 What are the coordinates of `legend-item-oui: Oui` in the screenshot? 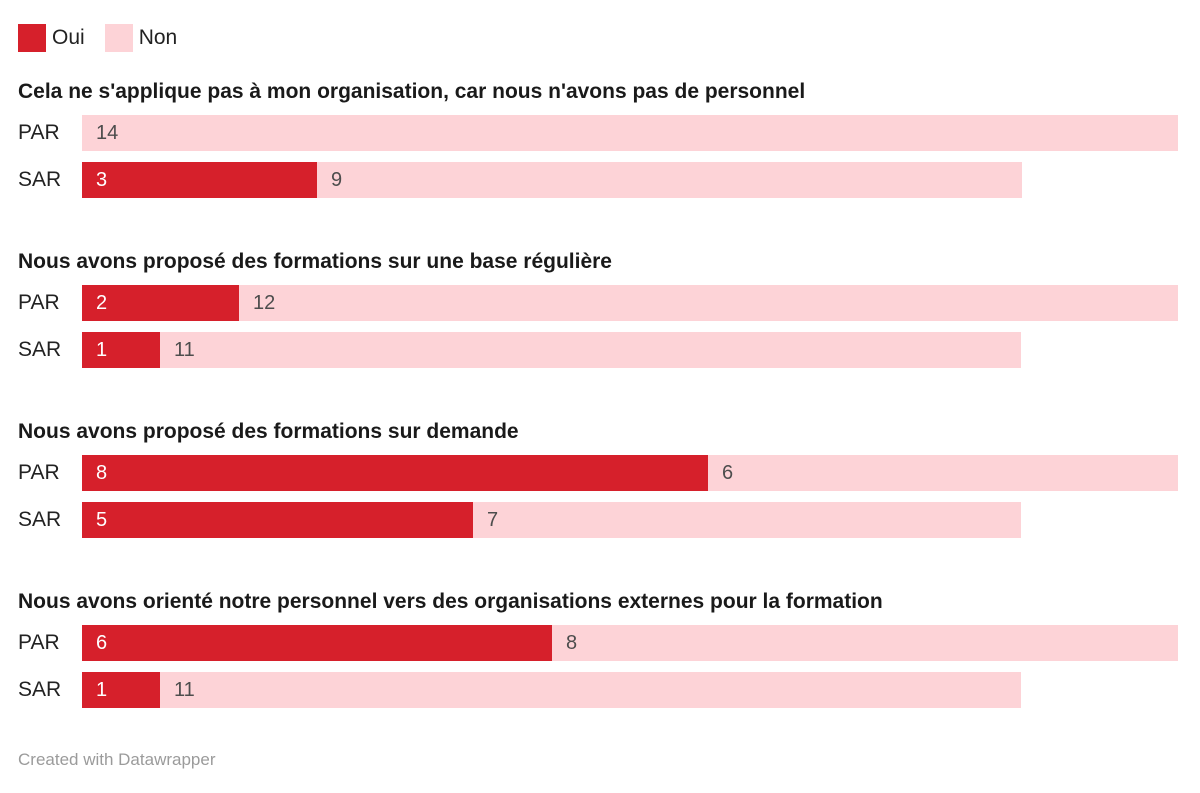 It's located at (51, 38).